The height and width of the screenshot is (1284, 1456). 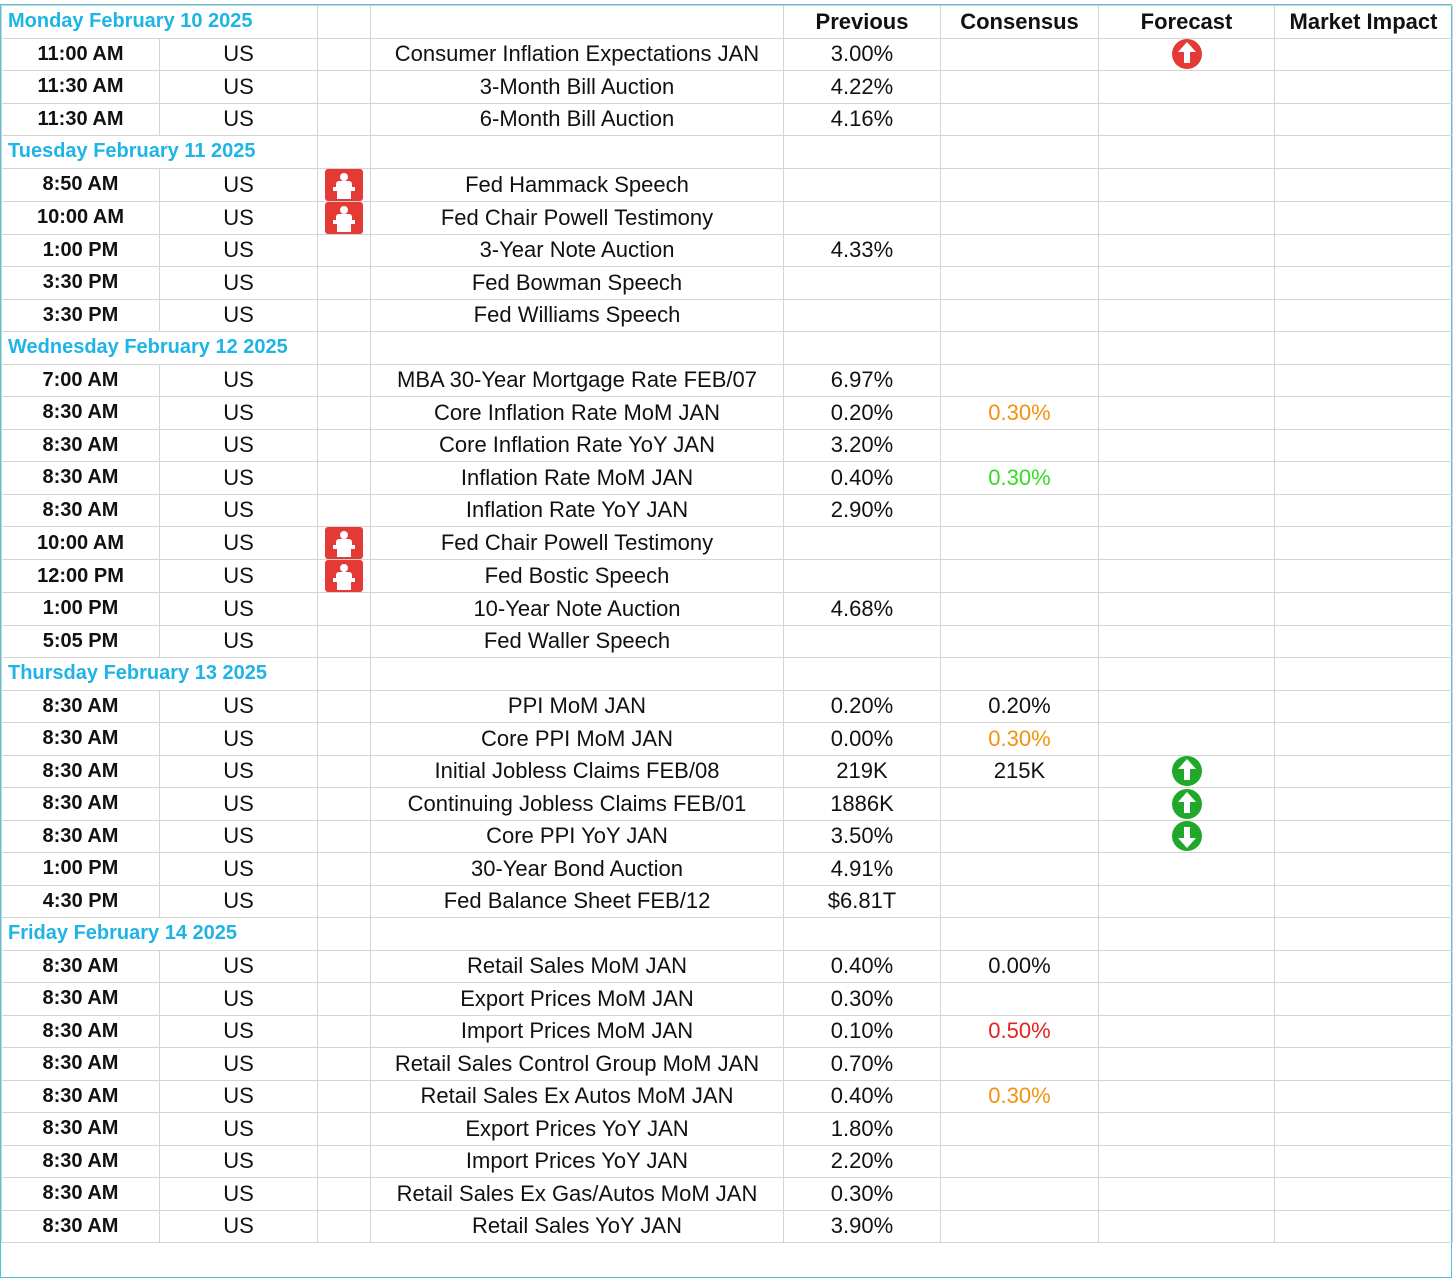 What do you see at coordinates (862, 804) in the screenshot?
I see `event-previous: 1886K` at bounding box center [862, 804].